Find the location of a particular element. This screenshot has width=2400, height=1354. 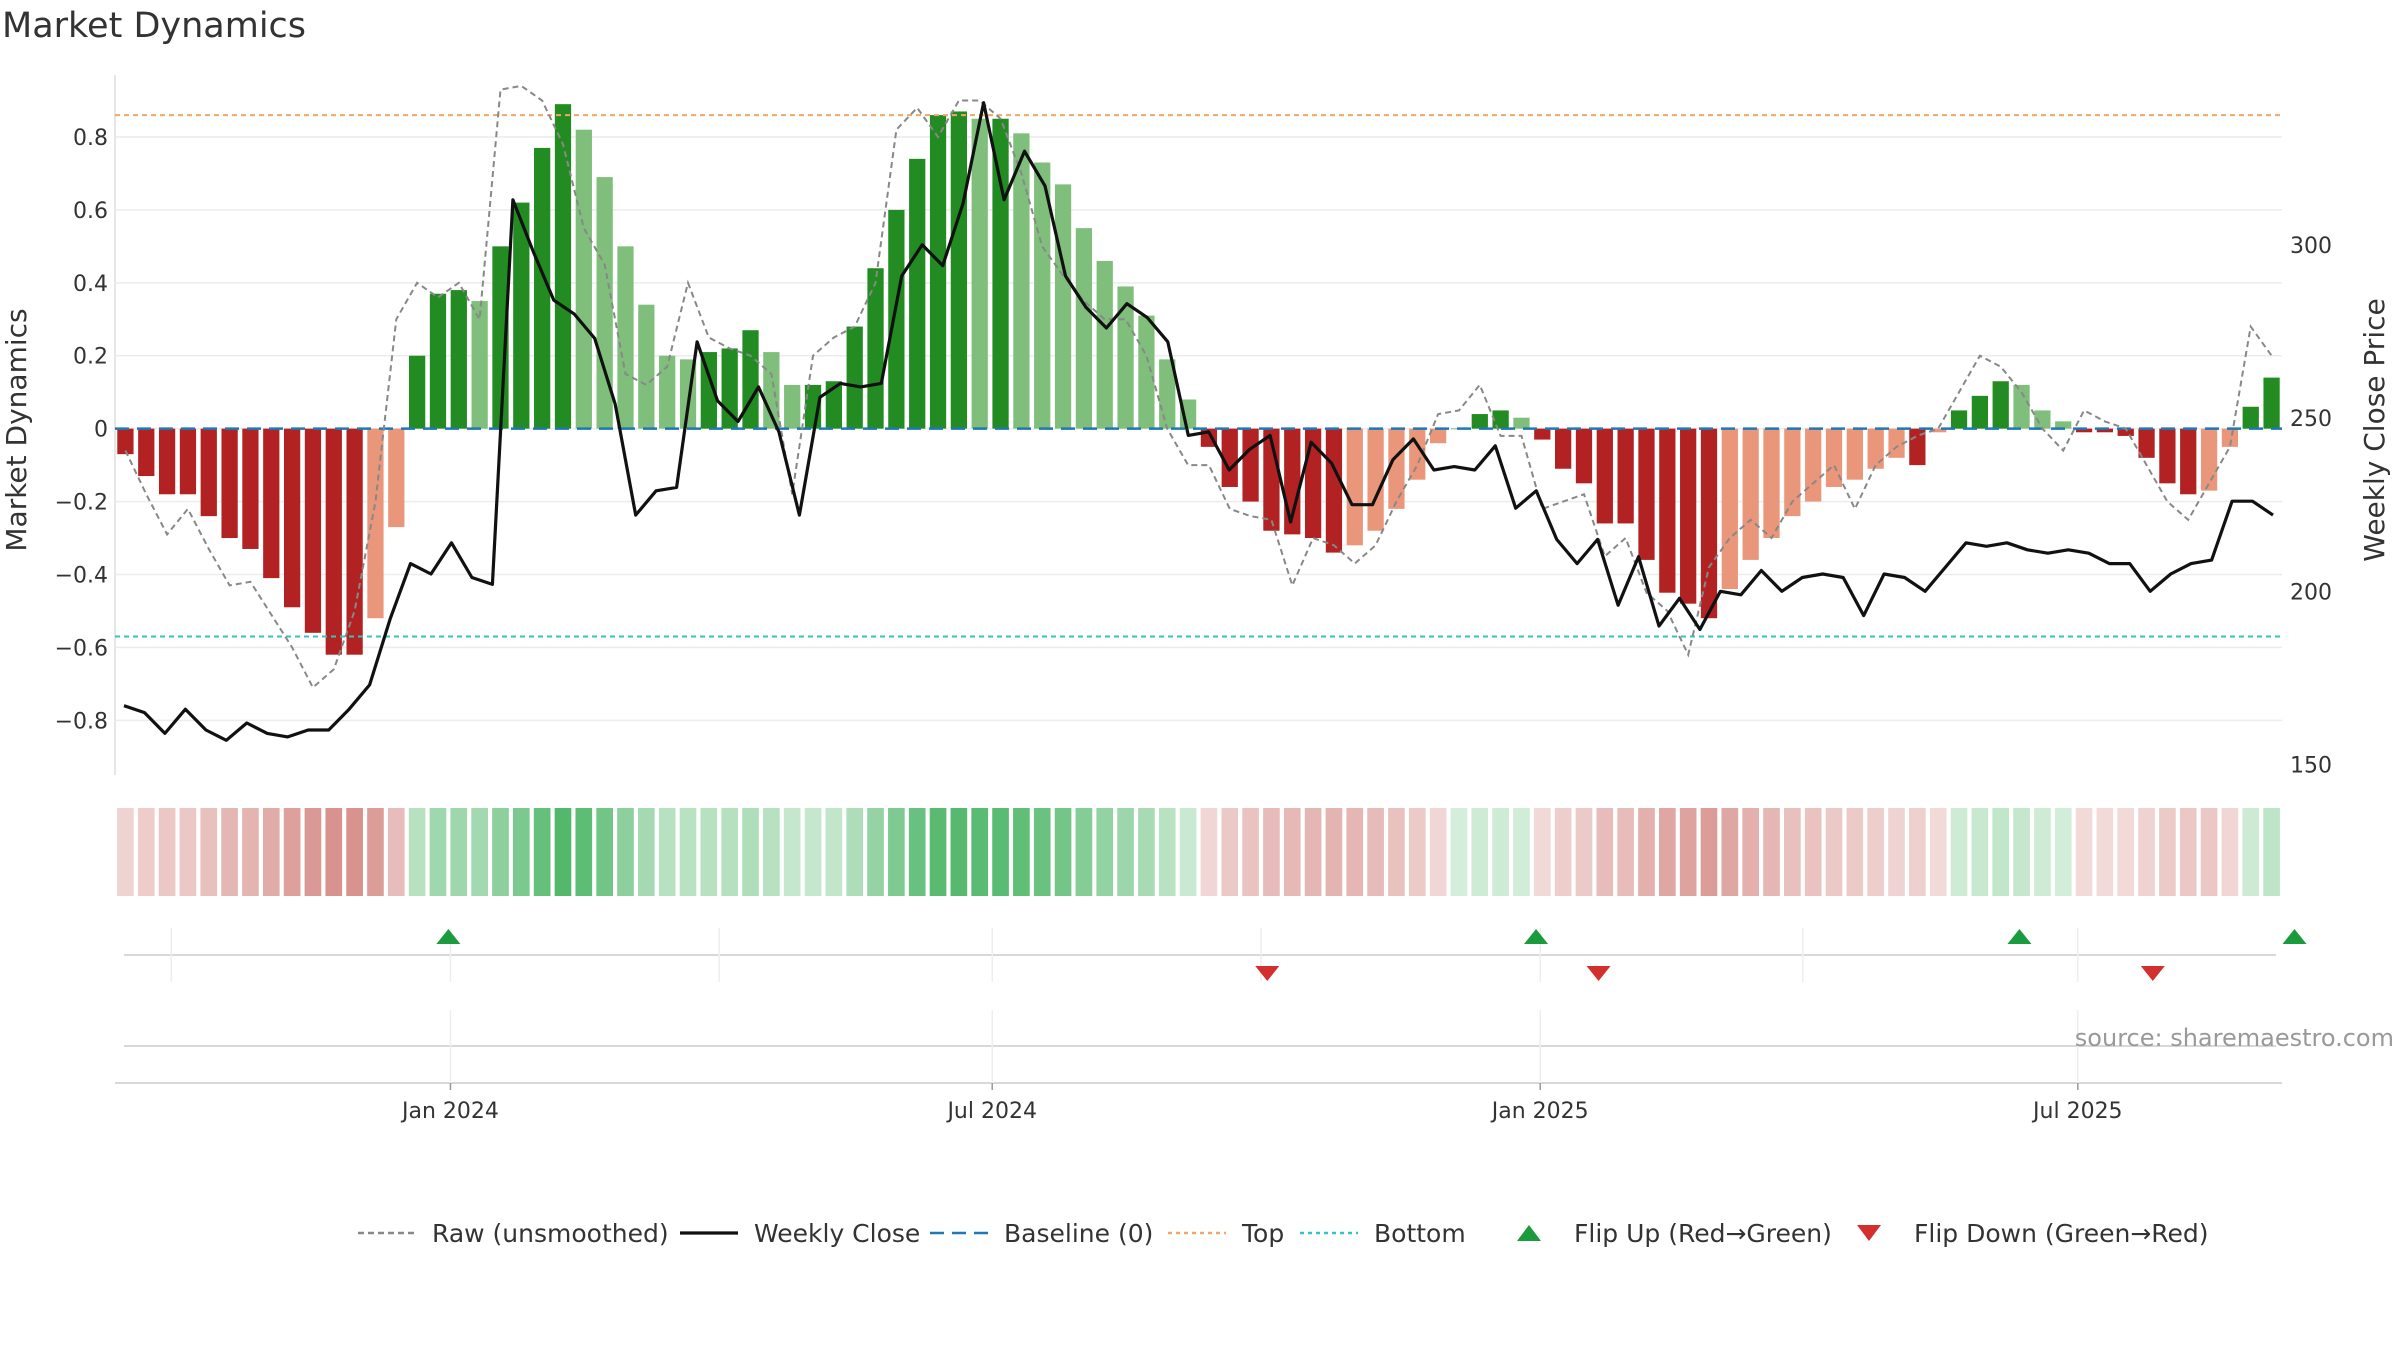

right-tick-label: 200 is located at coordinates (2311, 592).